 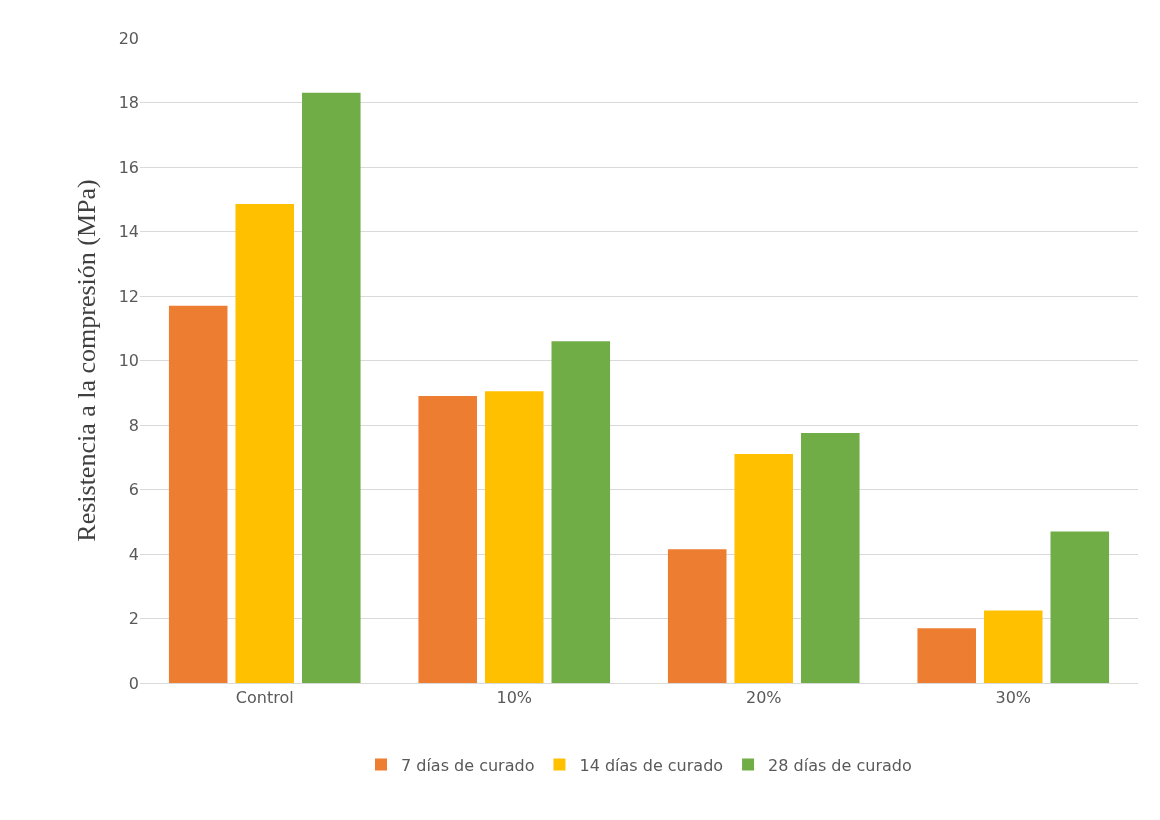 I want to click on y-tick-label: 14, so click(x=128, y=232).